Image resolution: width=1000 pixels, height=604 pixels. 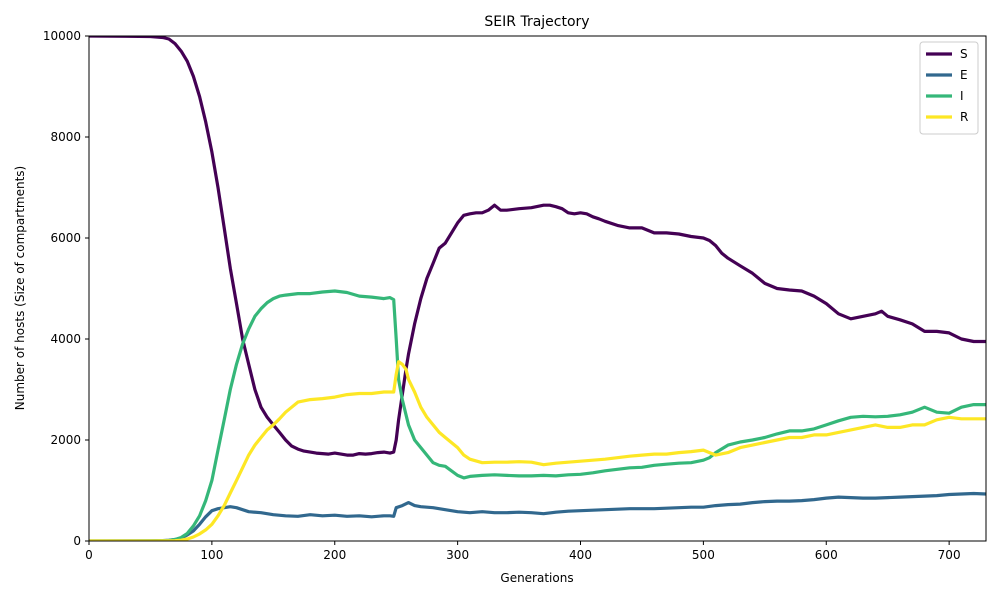 I want to click on y-axis-label: Number of hosts (Size of compartments), so click(x=20, y=288).